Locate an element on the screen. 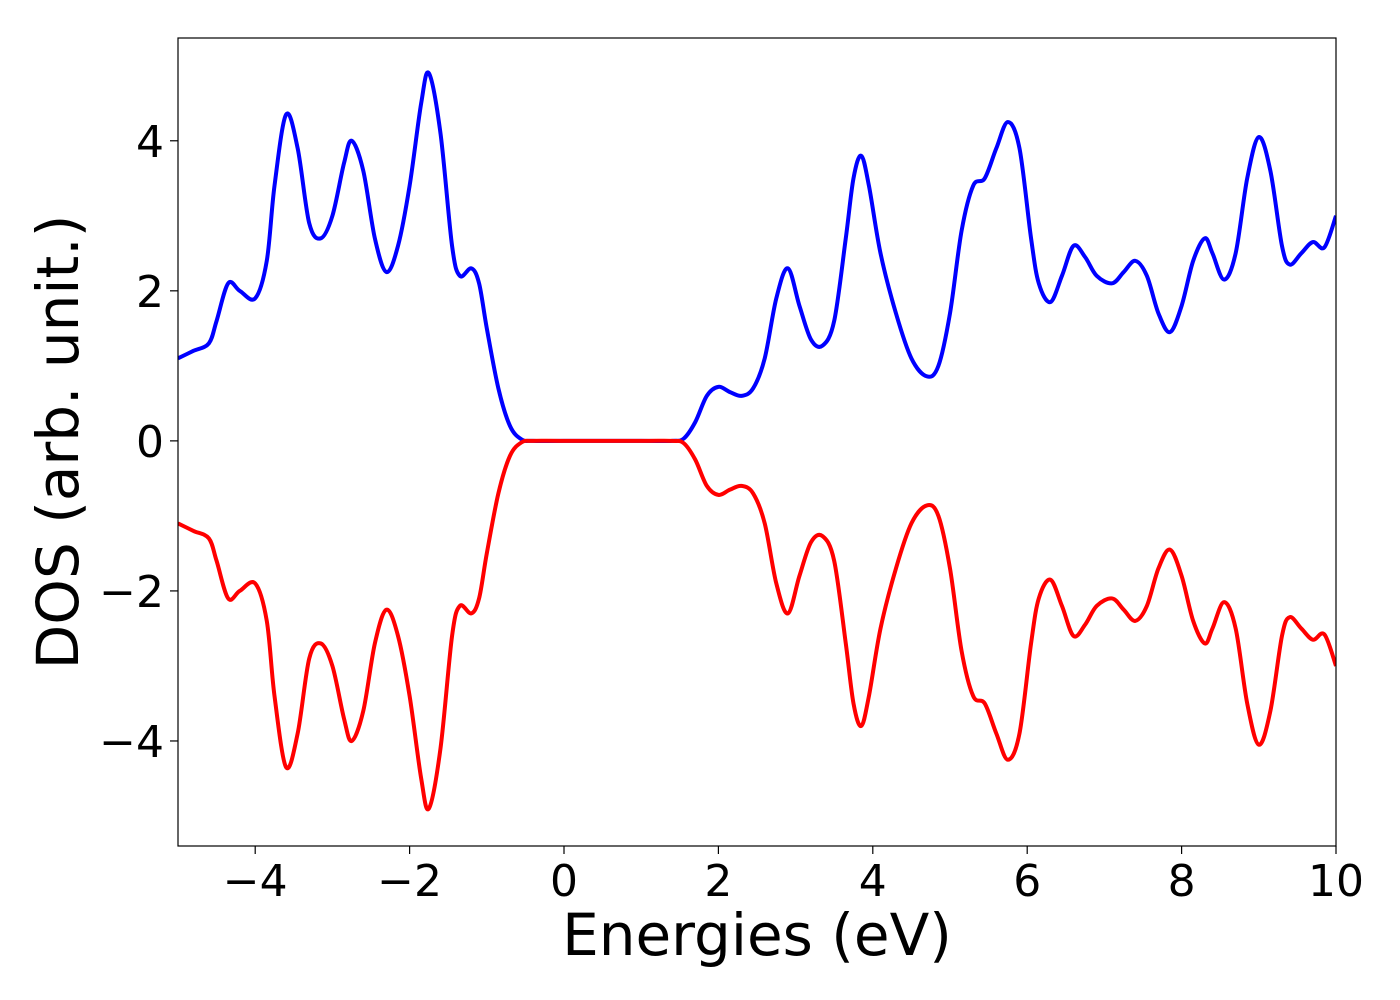 The image size is (1400, 1000). x-axis-label: Energies (eV) is located at coordinates (757, 935).